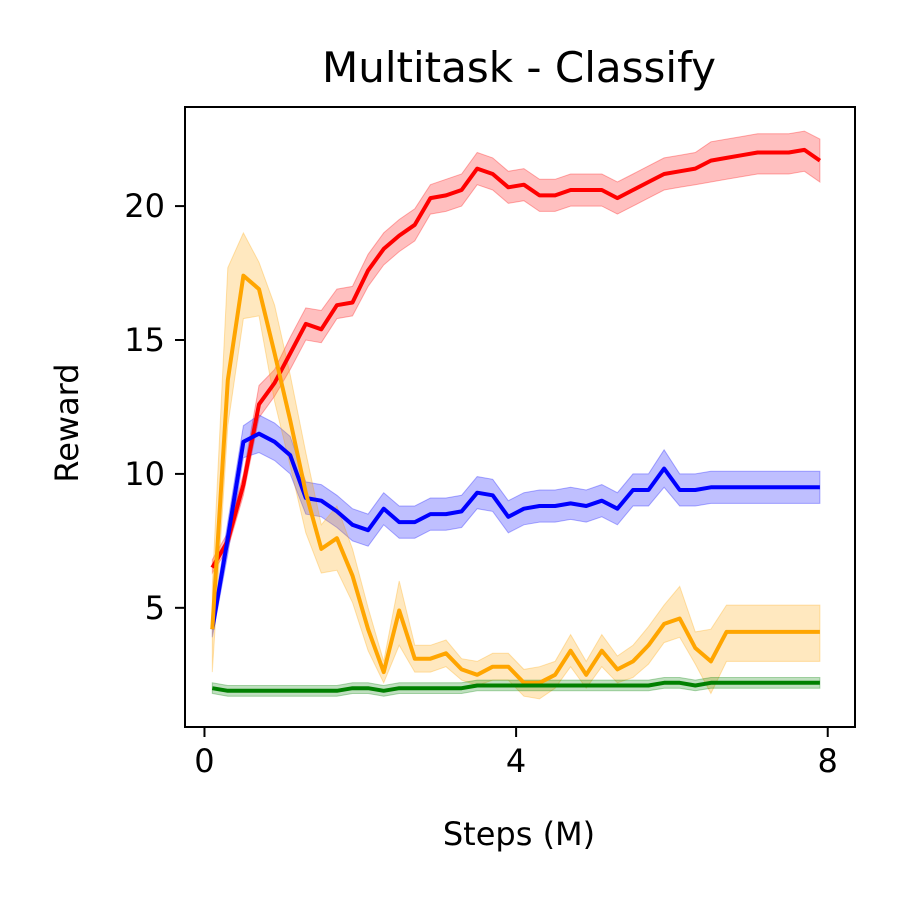 This screenshot has width=900, height=900. What do you see at coordinates (519, 834) in the screenshot?
I see `x-axis-label: Steps (M)` at bounding box center [519, 834].